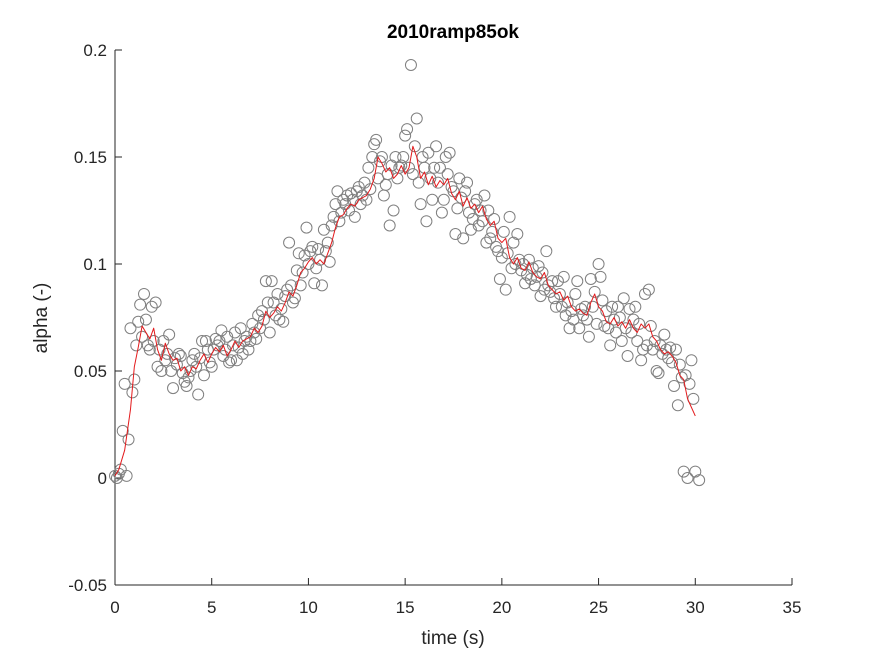  Describe the element at coordinates (695, 607) in the screenshot. I see `x-tick-label: 30` at that location.